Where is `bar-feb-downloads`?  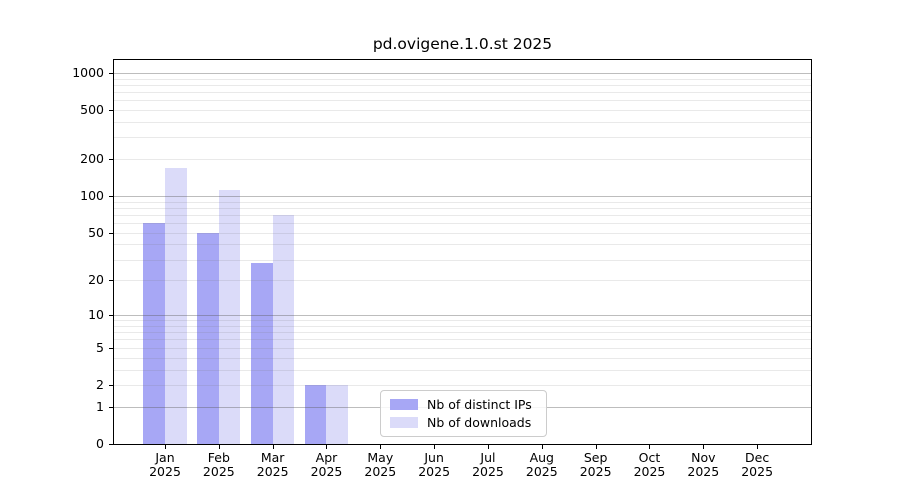
bar-feb-downloads is located at coordinates (229, 317).